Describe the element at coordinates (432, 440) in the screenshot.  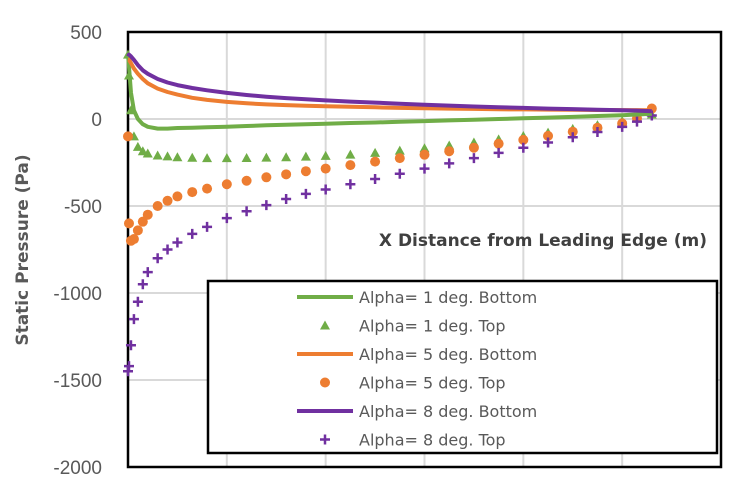
I see `legend-label: Alpha= 8 deg. Top` at that location.